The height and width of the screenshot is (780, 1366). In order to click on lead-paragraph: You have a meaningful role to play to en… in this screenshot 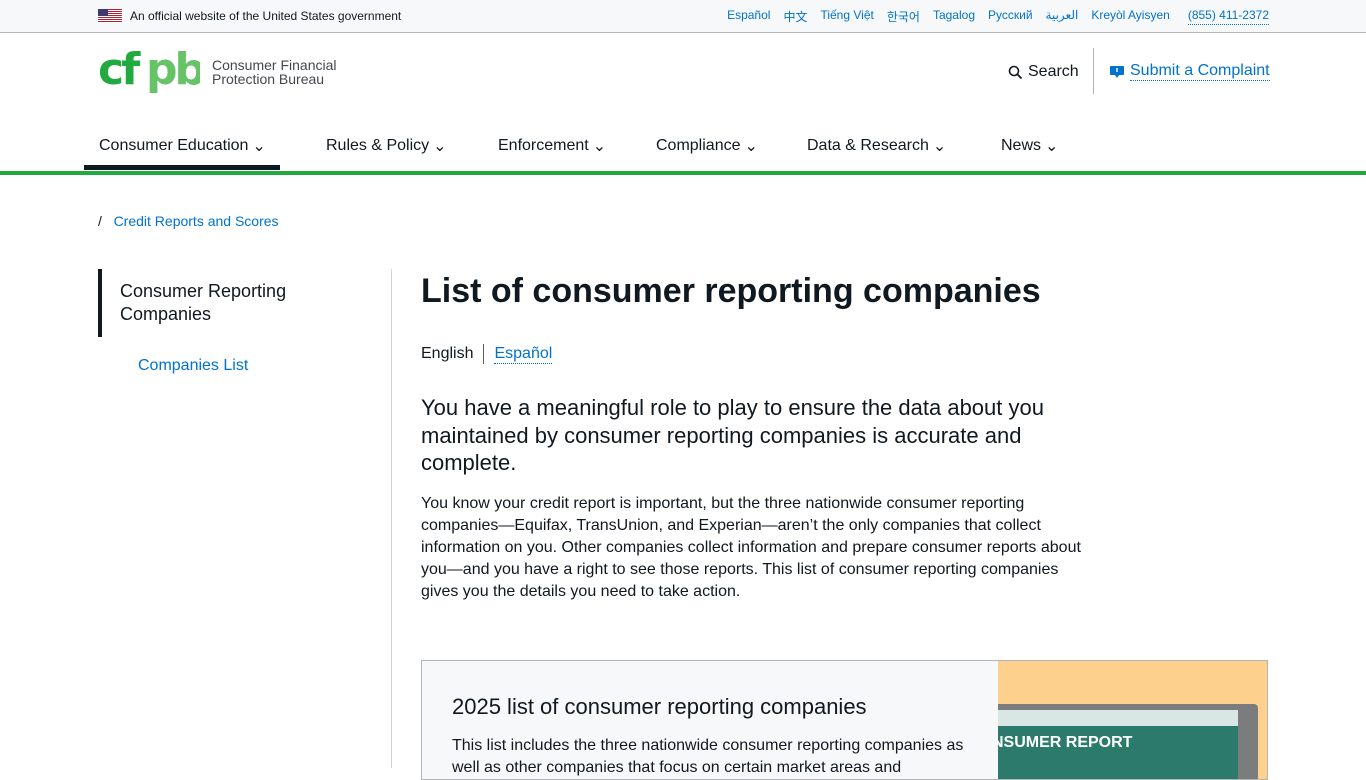, I will do `click(732, 435)`.